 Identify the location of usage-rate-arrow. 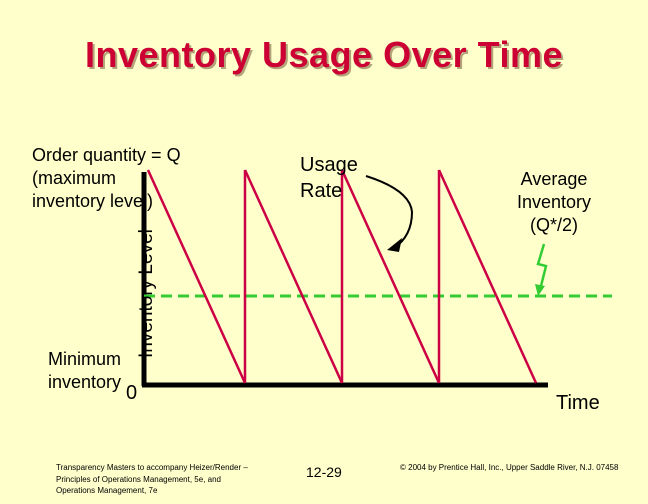
(389, 212).